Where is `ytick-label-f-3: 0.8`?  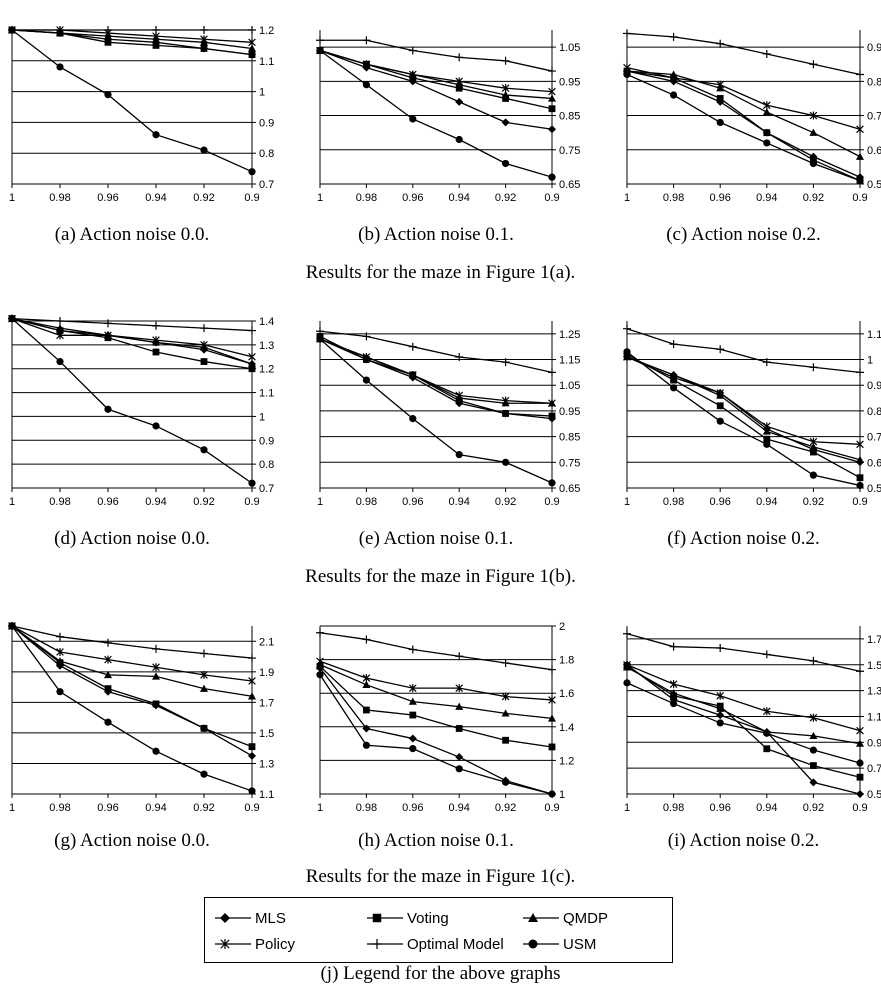 ytick-label-f-3: 0.8 is located at coordinates (874, 412).